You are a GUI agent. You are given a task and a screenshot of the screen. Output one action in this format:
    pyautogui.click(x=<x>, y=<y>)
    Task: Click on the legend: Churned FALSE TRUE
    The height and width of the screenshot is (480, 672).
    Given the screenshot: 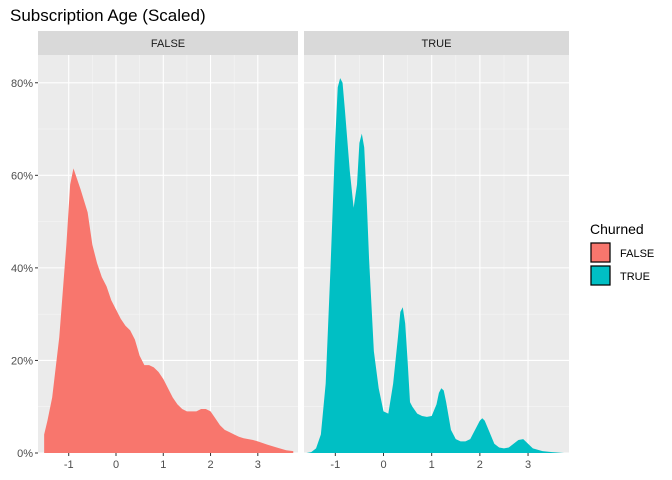 What is the action you would take?
    pyautogui.click(x=622, y=253)
    